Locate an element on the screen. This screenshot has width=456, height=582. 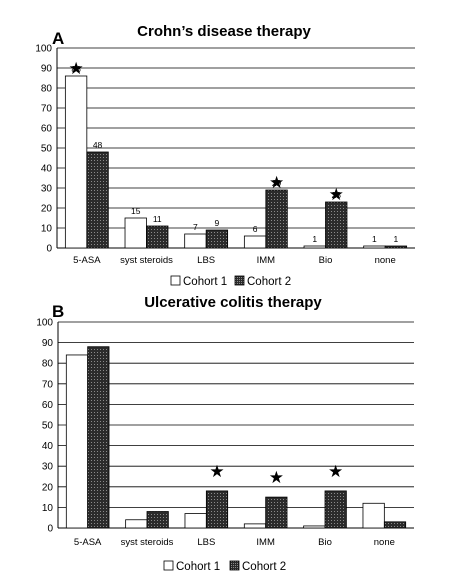
legend-a-label-cohort1: Cohort 1 is located at coordinates (205, 282).